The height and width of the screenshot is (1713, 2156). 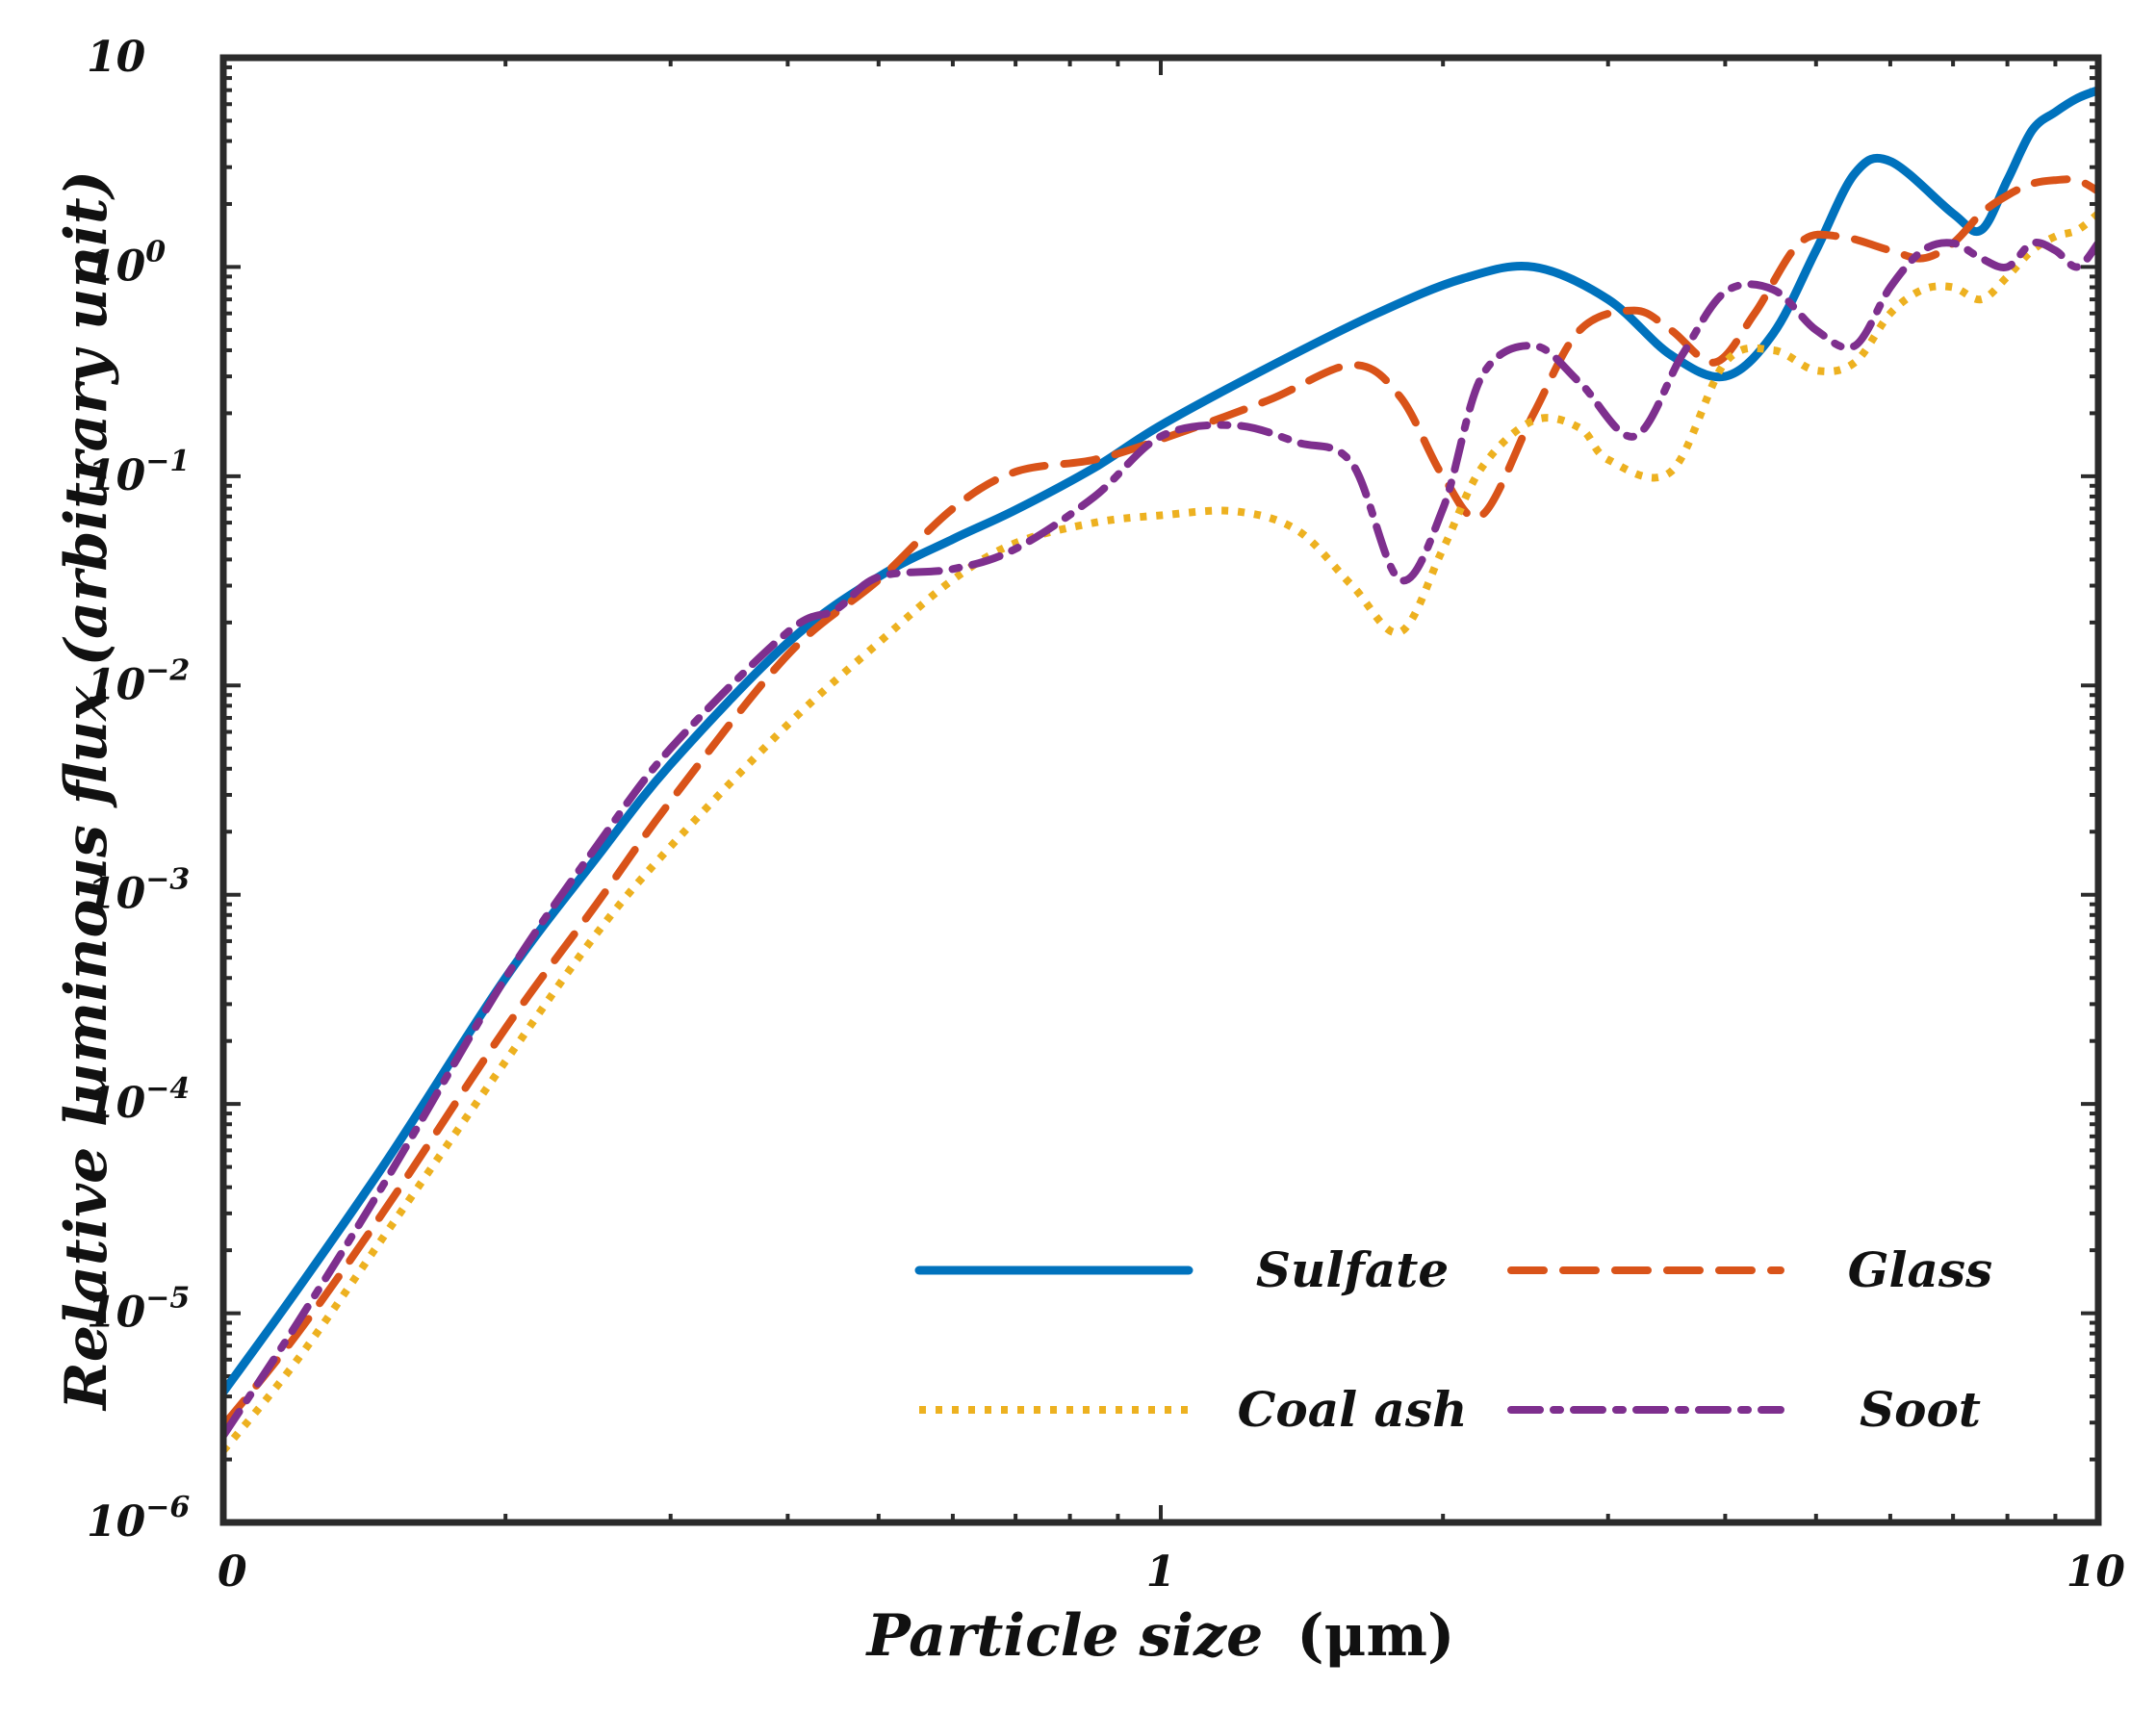 I want to click on y-axis-title: Relative luminous flux (arbitrary unit), so click(x=86, y=791).